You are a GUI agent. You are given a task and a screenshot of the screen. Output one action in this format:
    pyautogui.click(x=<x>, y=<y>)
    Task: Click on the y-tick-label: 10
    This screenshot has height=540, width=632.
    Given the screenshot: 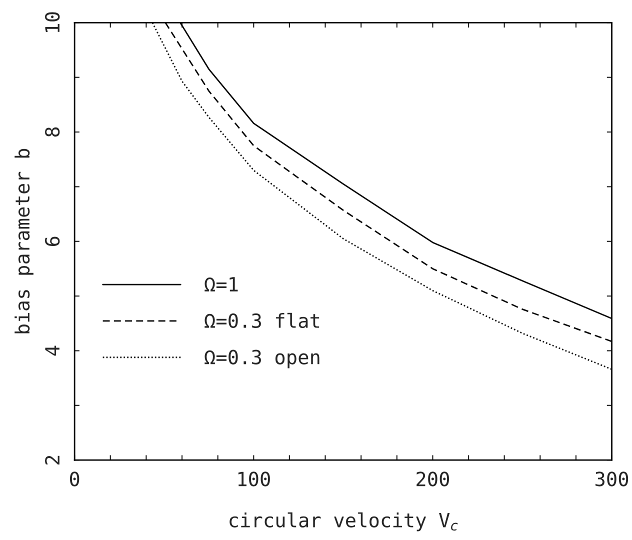 What is the action you would take?
    pyautogui.click(x=52, y=22)
    